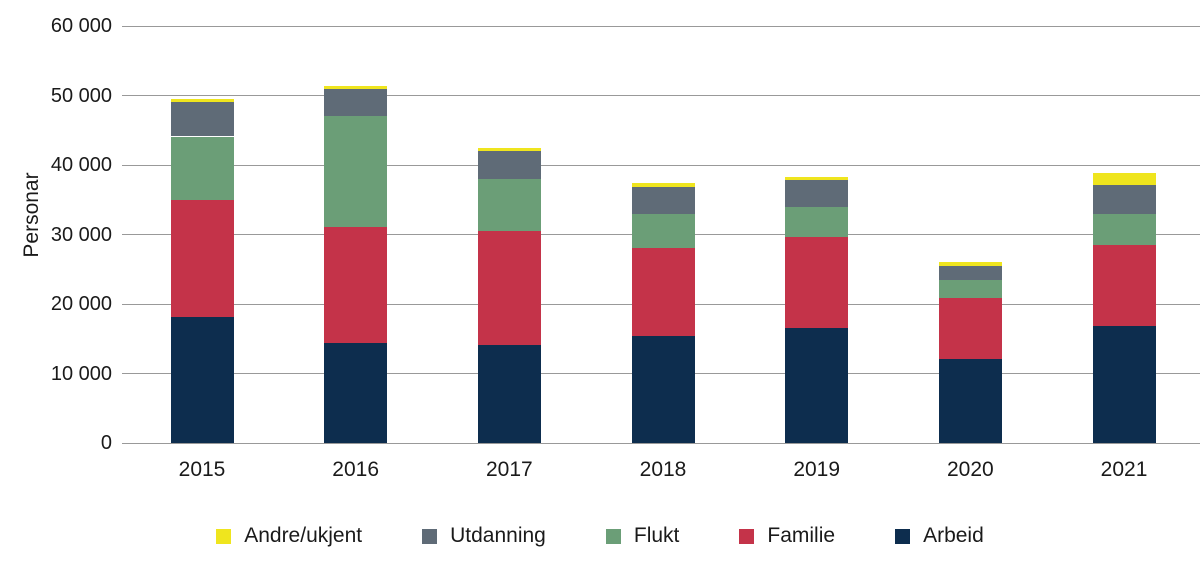  I want to click on bar-segment-familie-2015, so click(202, 258).